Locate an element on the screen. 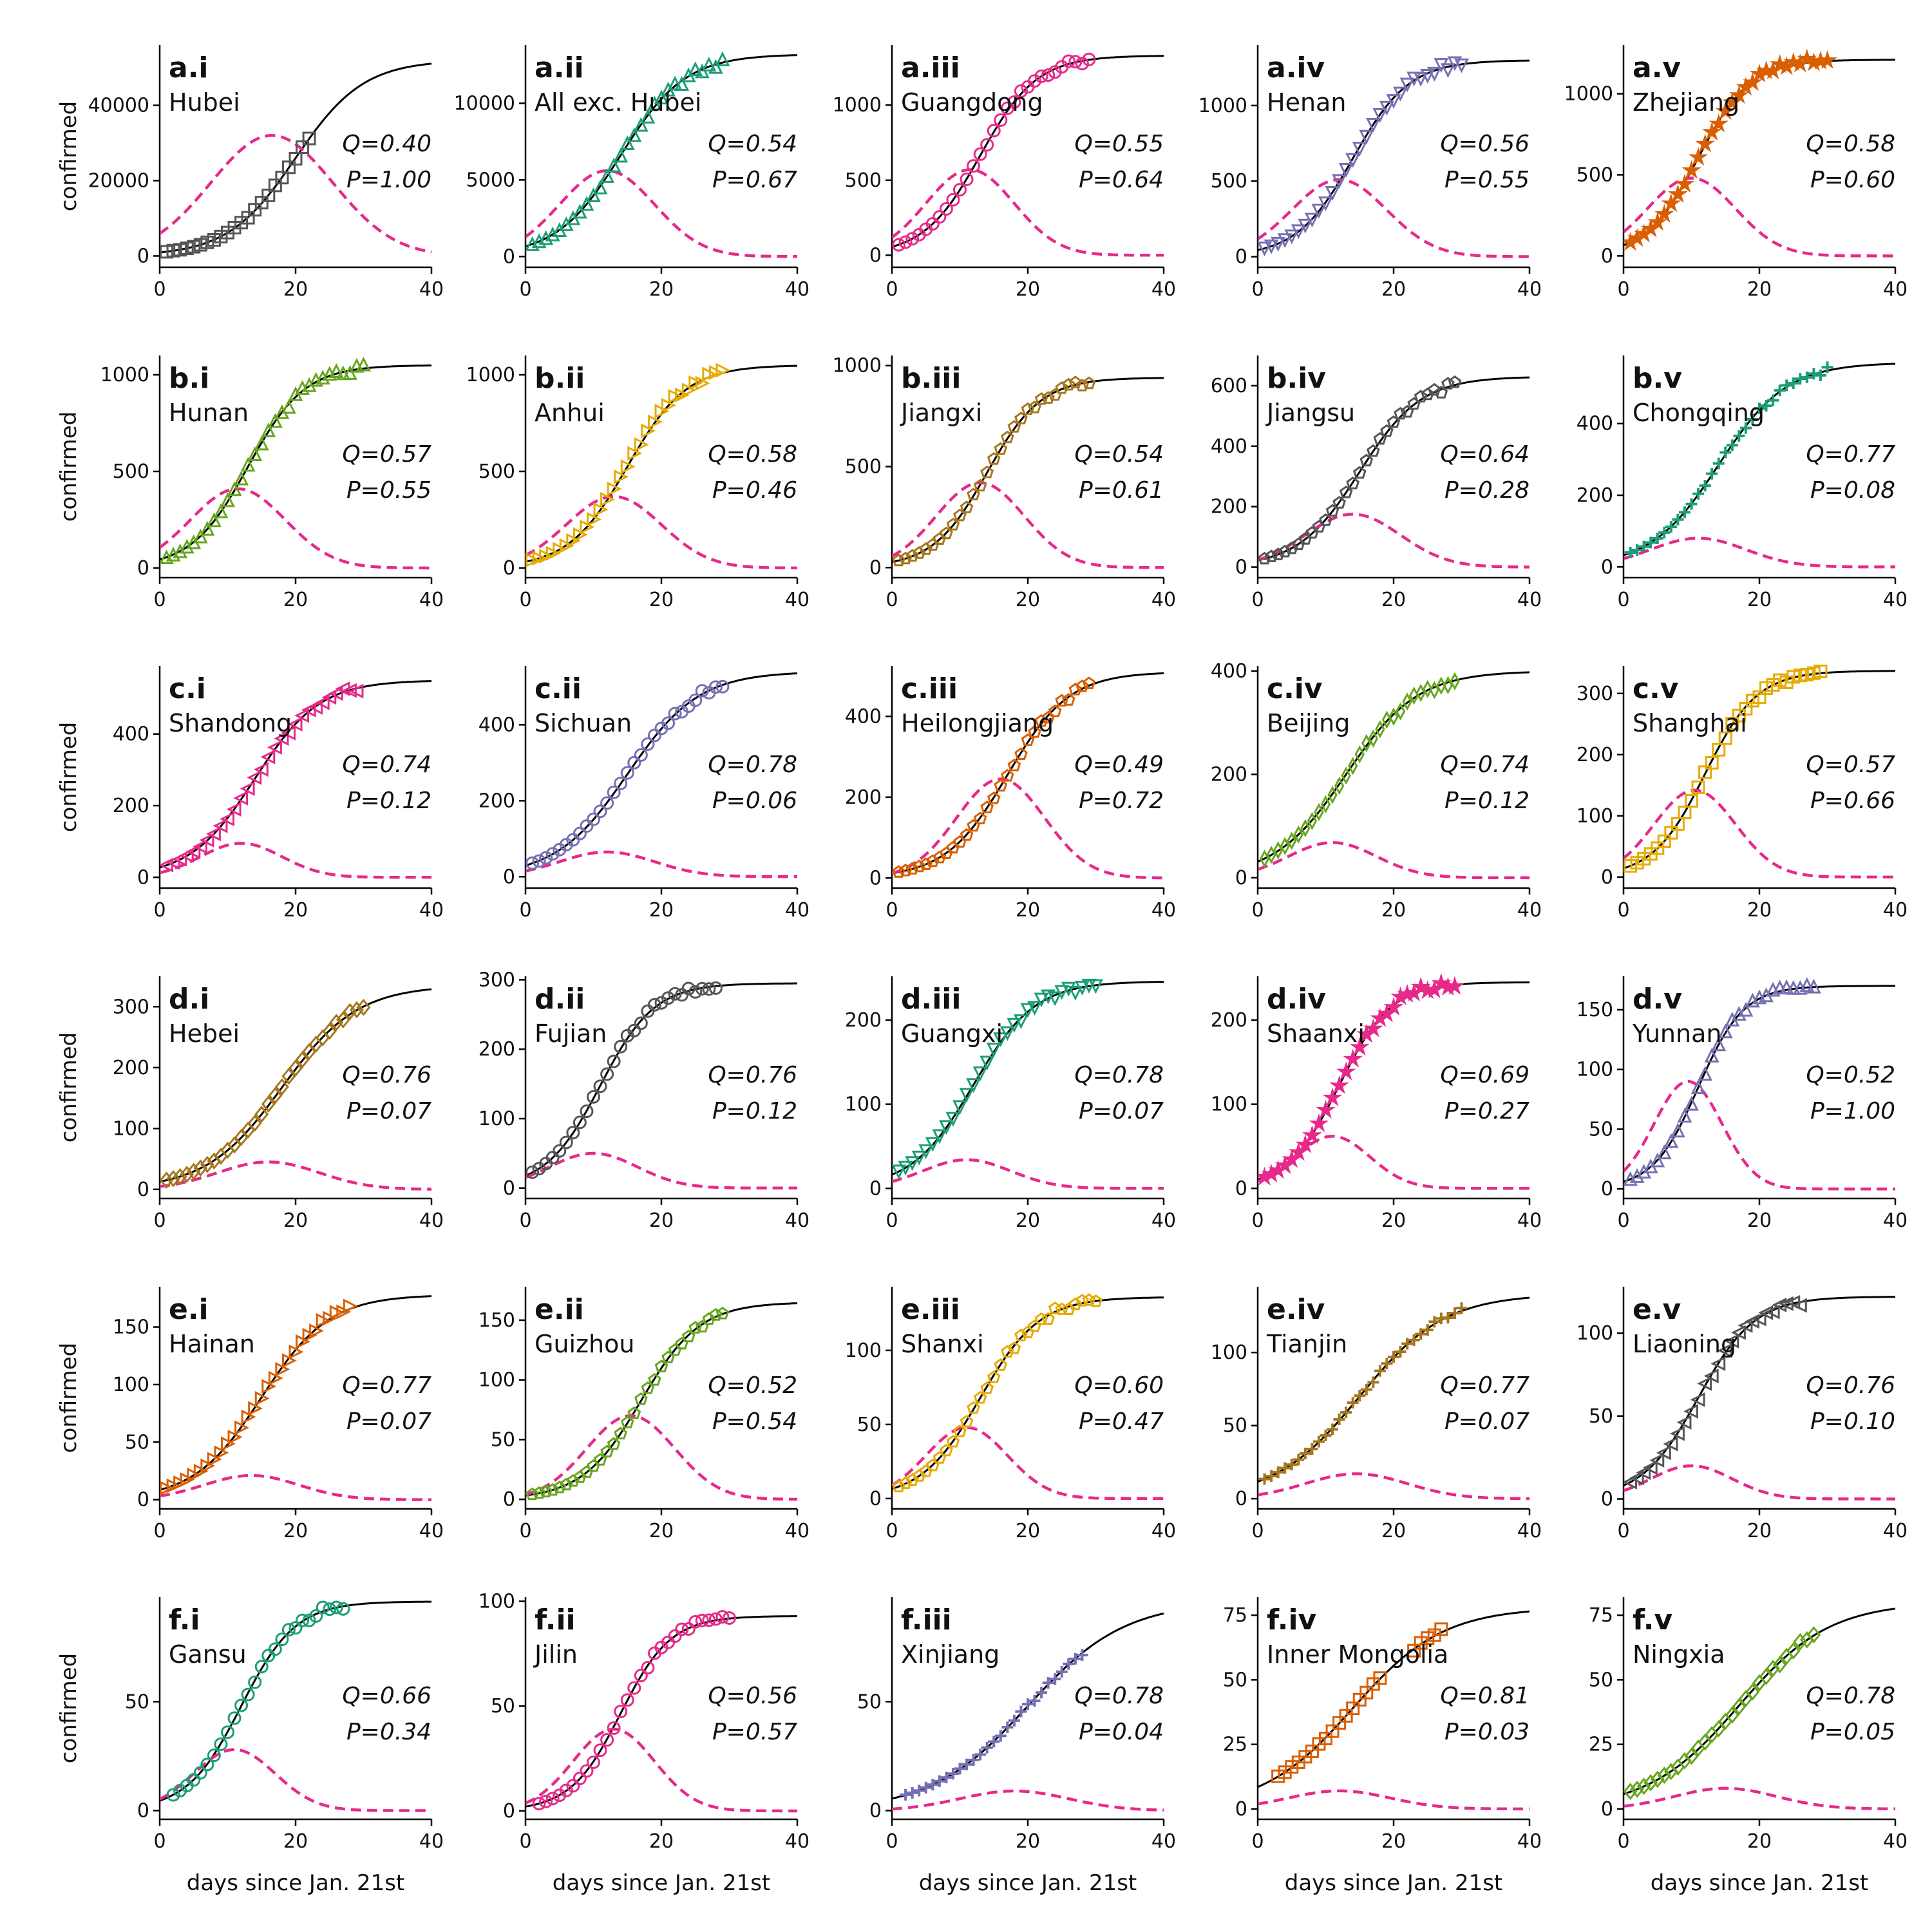 The image size is (1932, 1932). region-label: Jiangxi is located at coordinates (941, 413).